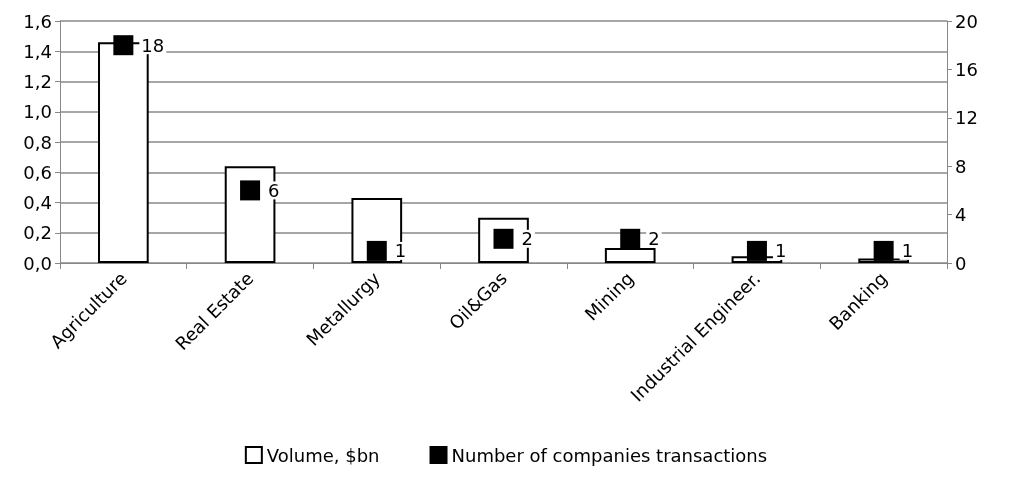 The height and width of the screenshot is (479, 1012). I want to click on y-tick-label: 1,2, so click(37, 81).